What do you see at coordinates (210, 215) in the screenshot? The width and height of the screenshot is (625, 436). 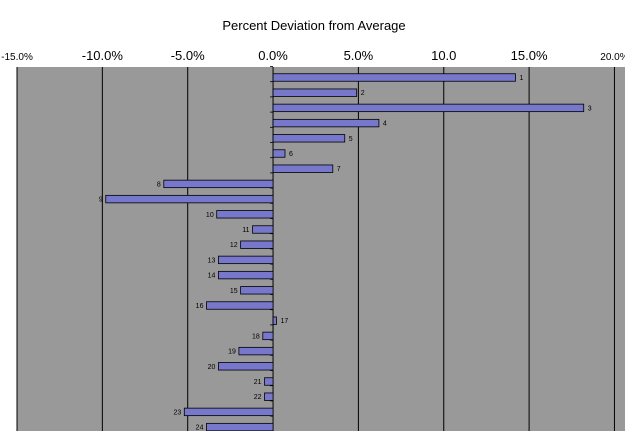 I see `bar-label: 10` at bounding box center [210, 215].